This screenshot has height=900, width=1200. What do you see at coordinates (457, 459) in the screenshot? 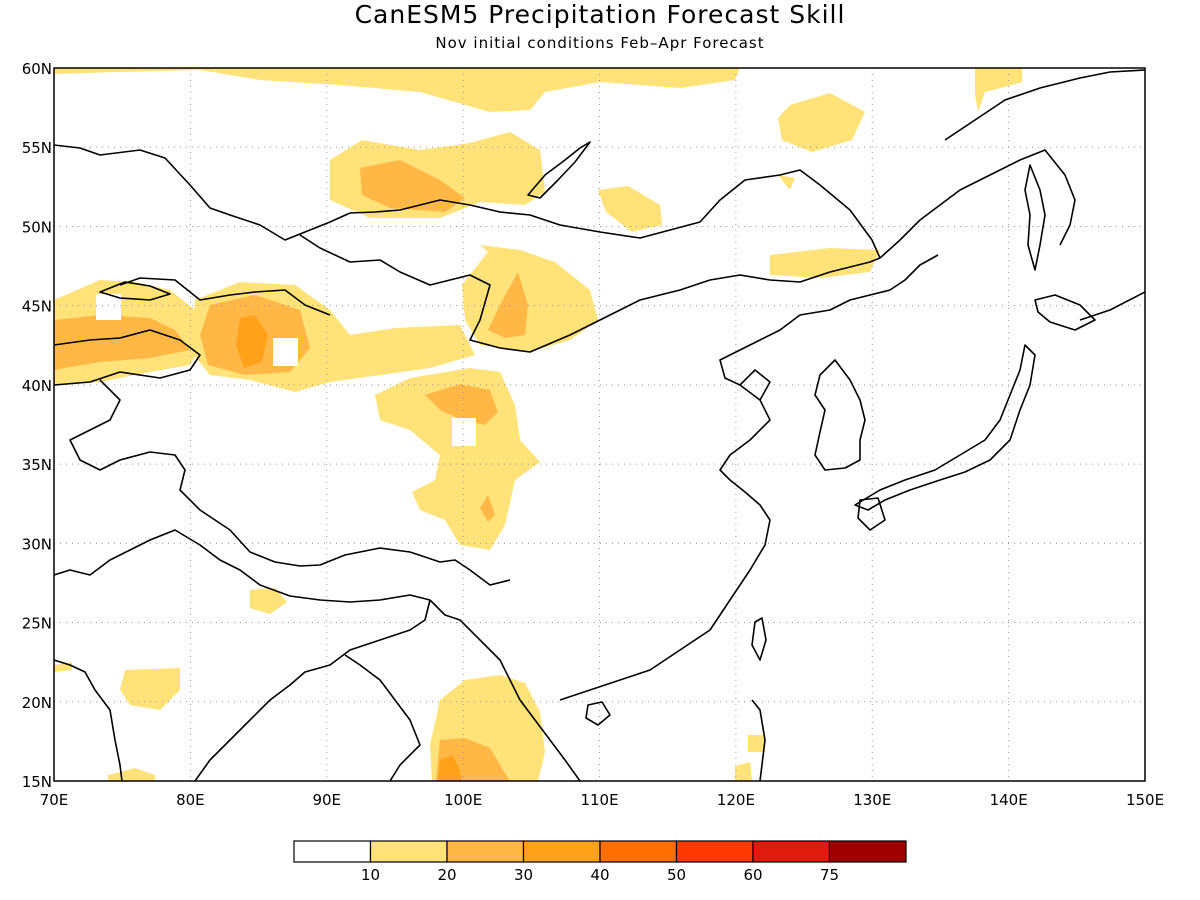
I see `skill-region-qinghai` at bounding box center [457, 459].